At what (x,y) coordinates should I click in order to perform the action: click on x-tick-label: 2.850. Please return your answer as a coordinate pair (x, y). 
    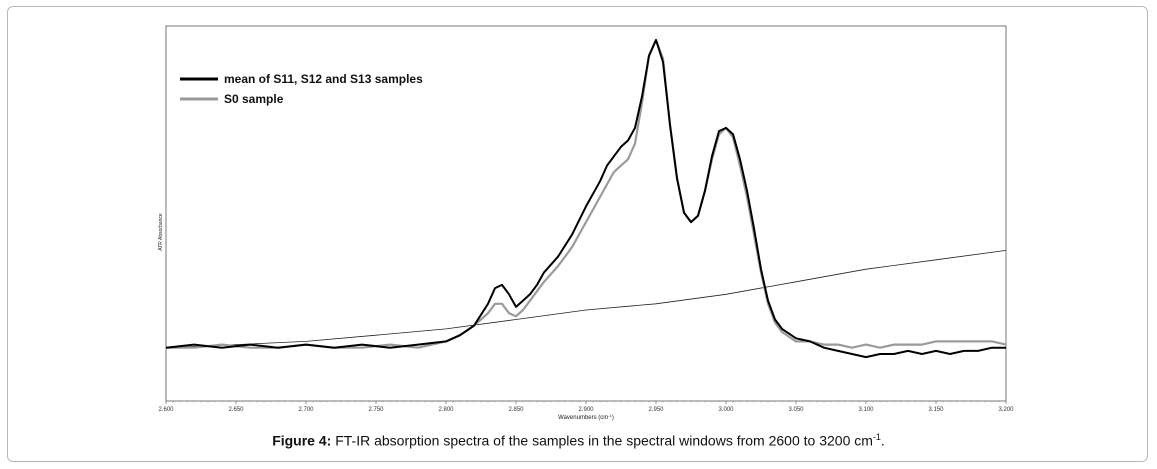
    Looking at the image, I should click on (516, 410).